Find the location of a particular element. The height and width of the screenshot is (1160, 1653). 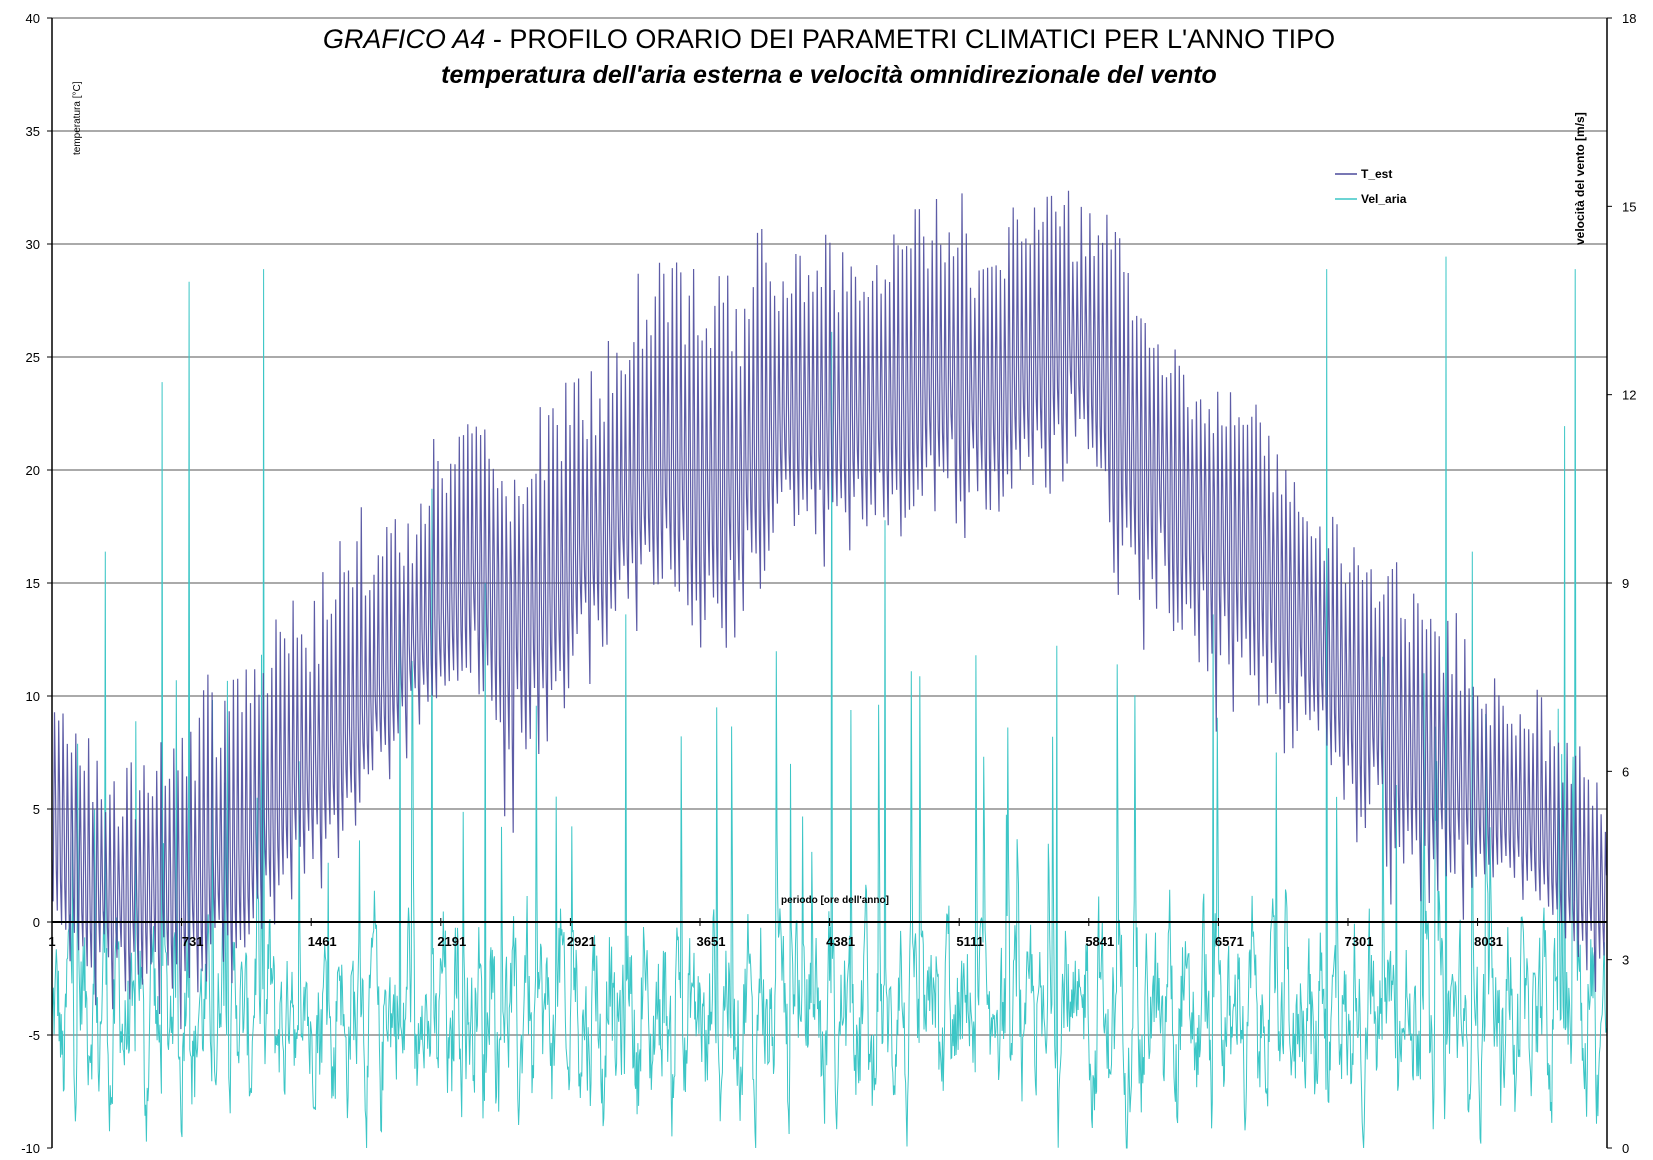

y-right-tick-label: 15 is located at coordinates (1629, 206).